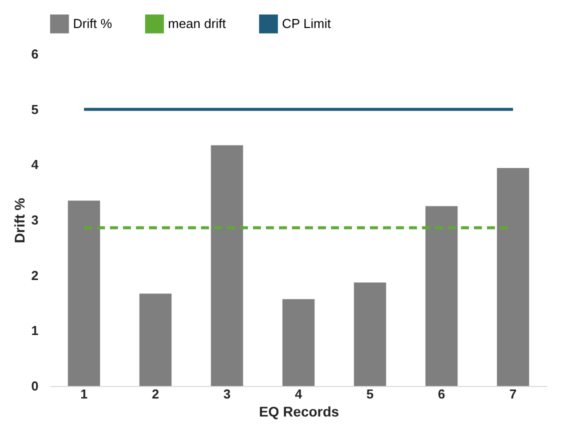  I want to click on x-axis-title: EQ Records, so click(299, 412).